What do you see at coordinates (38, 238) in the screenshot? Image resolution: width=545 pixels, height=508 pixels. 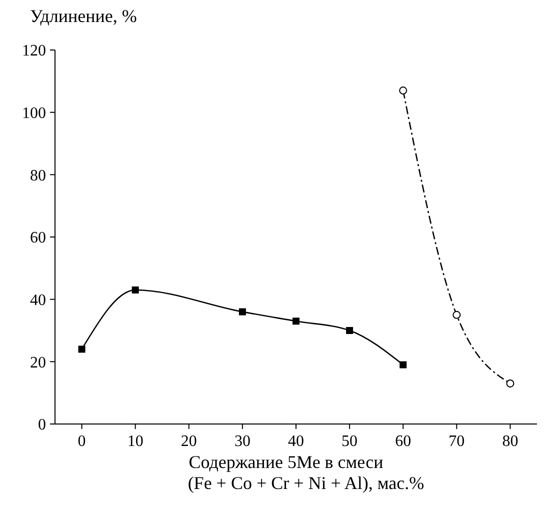 I see `y-tick-label: 60` at bounding box center [38, 238].